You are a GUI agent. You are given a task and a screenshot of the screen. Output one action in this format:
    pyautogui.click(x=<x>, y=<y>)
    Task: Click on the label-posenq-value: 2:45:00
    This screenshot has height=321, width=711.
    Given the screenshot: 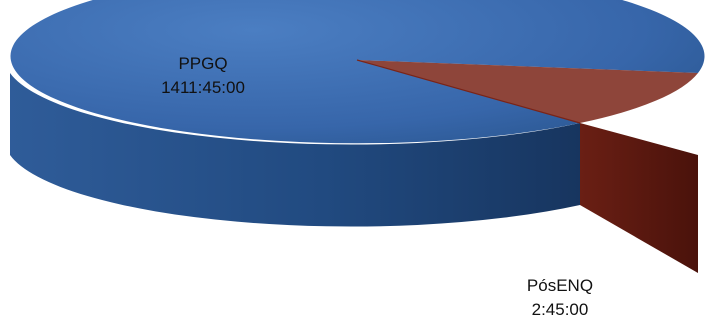 What is the action you would take?
    pyautogui.click(x=560, y=309)
    